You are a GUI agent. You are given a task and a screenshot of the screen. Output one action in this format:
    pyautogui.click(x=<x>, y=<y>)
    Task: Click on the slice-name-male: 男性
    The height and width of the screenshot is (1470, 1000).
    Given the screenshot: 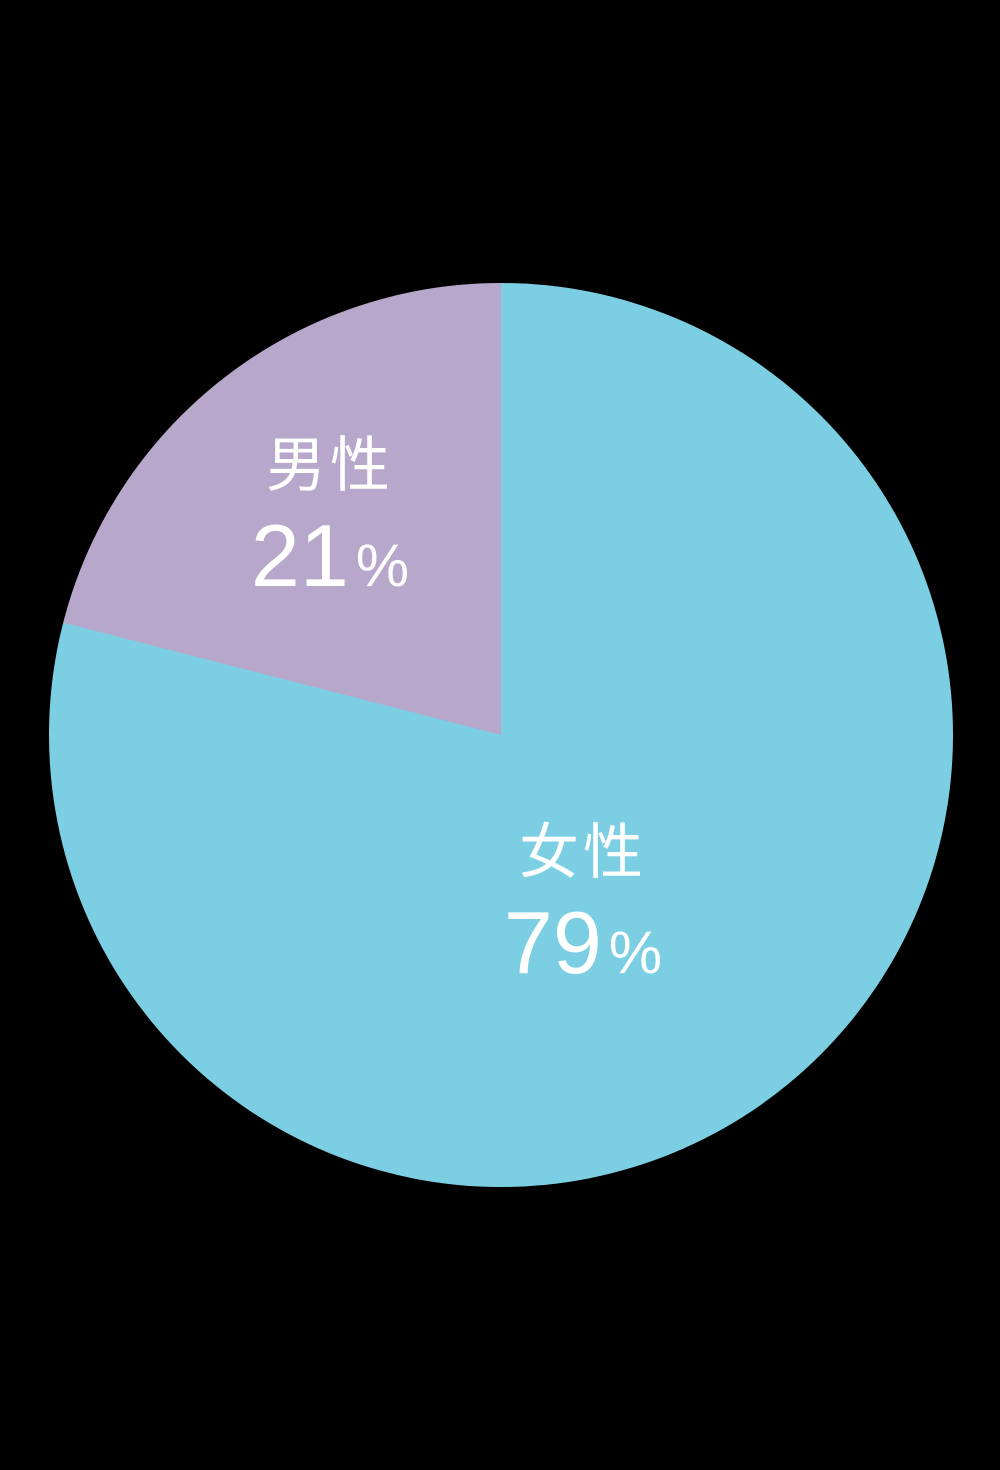 What is the action you would take?
    pyautogui.click(x=330, y=465)
    